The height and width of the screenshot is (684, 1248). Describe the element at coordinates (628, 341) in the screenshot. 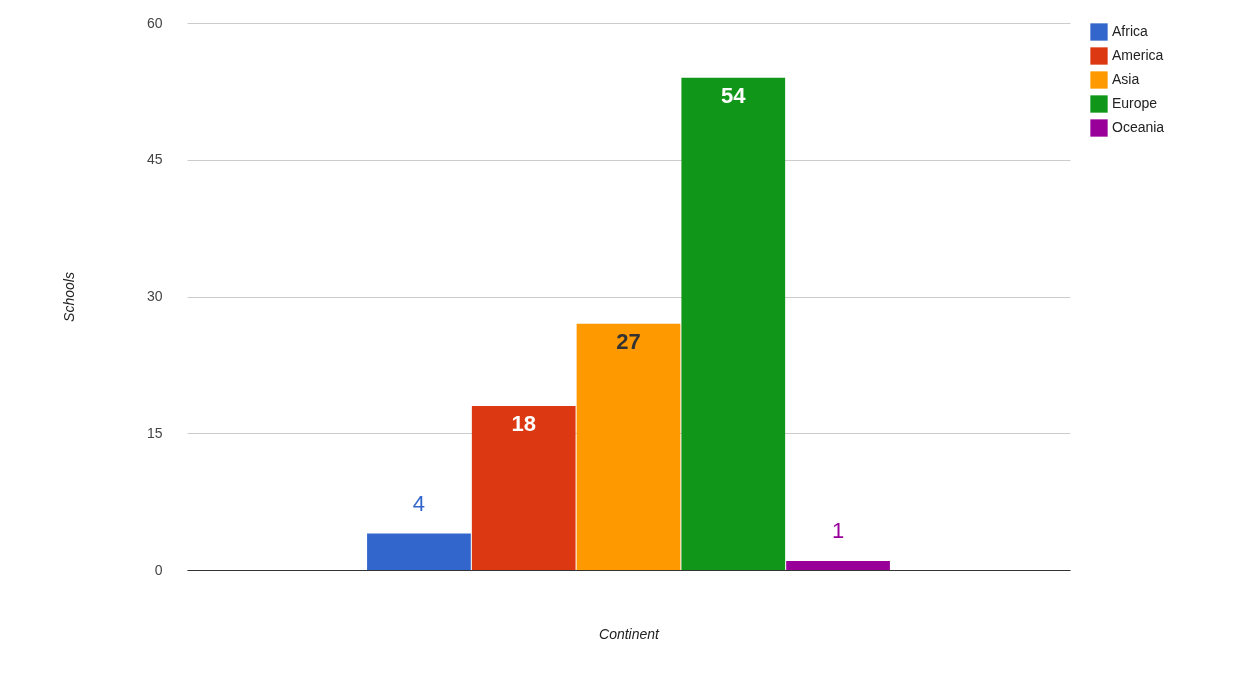

I see `data-label: 27` at that location.